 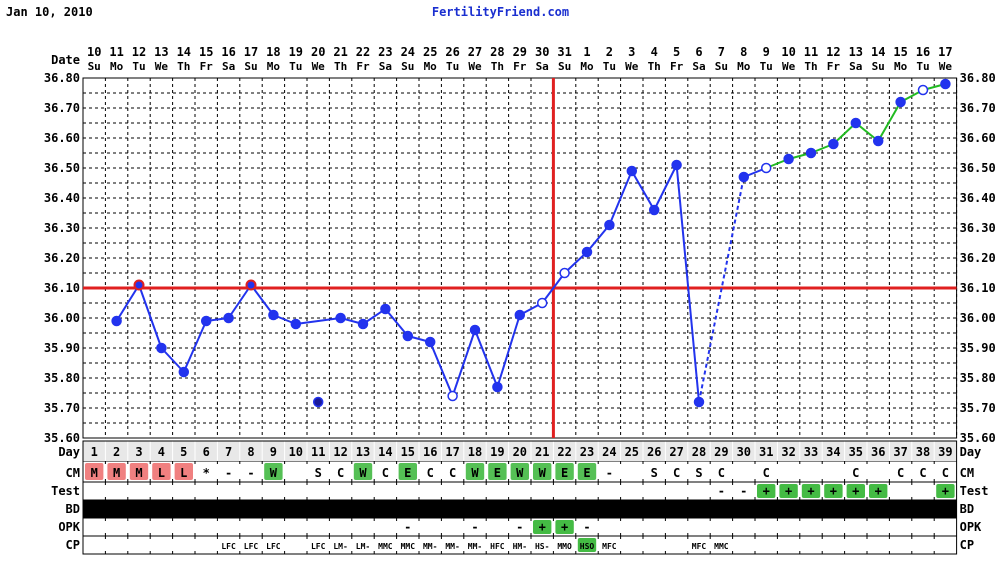 I want to click on cycle-day-label: 21, so click(x=542, y=452).